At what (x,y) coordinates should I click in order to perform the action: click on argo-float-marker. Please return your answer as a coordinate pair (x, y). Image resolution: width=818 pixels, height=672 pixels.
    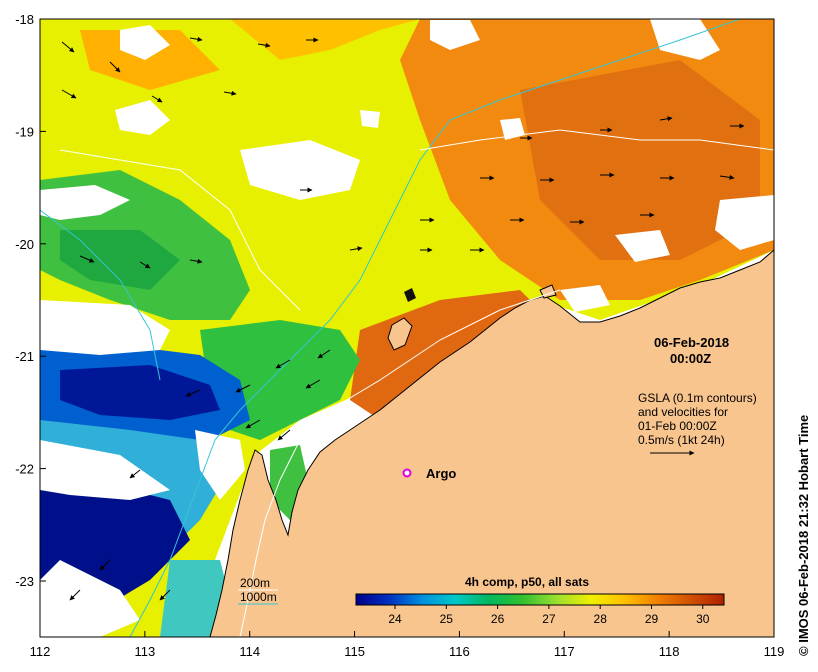
    Looking at the image, I should click on (407, 473).